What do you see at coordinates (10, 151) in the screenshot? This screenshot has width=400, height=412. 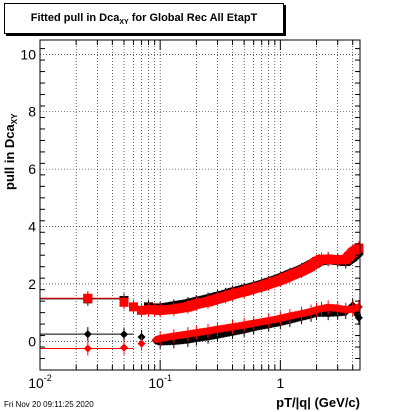 I see `y-axis-label: pull in DcaXY` at bounding box center [10, 151].